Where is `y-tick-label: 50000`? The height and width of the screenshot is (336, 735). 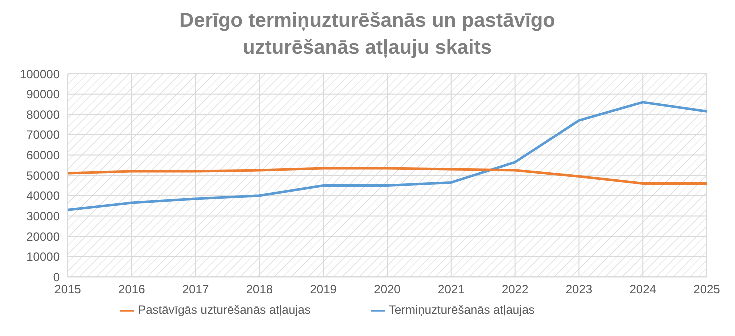
y-tick-label: 50000 is located at coordinates (43, 175).